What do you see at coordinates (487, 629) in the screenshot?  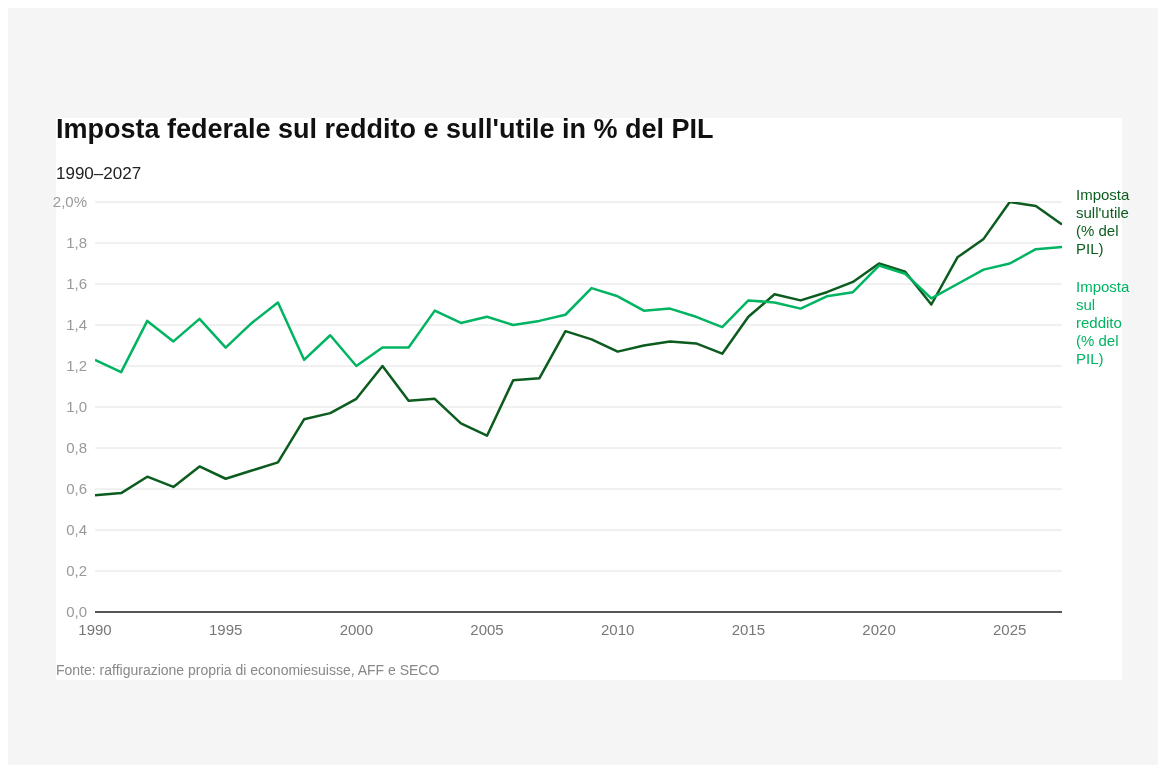 I see `x-tick-label: 2005` at bounding box center [487, 629].